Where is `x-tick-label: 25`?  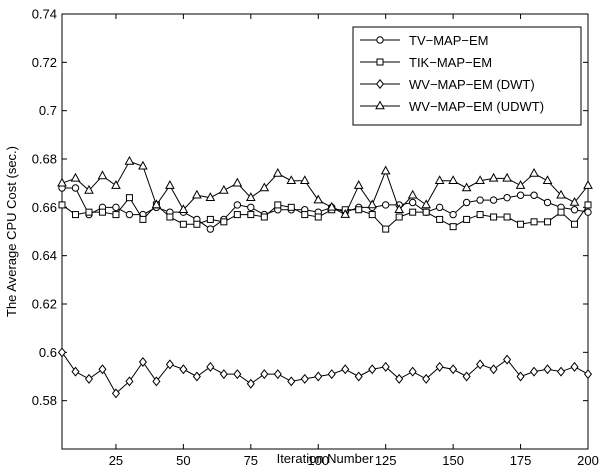 x-tick-label: 25 is located at coordinates (116, 459).